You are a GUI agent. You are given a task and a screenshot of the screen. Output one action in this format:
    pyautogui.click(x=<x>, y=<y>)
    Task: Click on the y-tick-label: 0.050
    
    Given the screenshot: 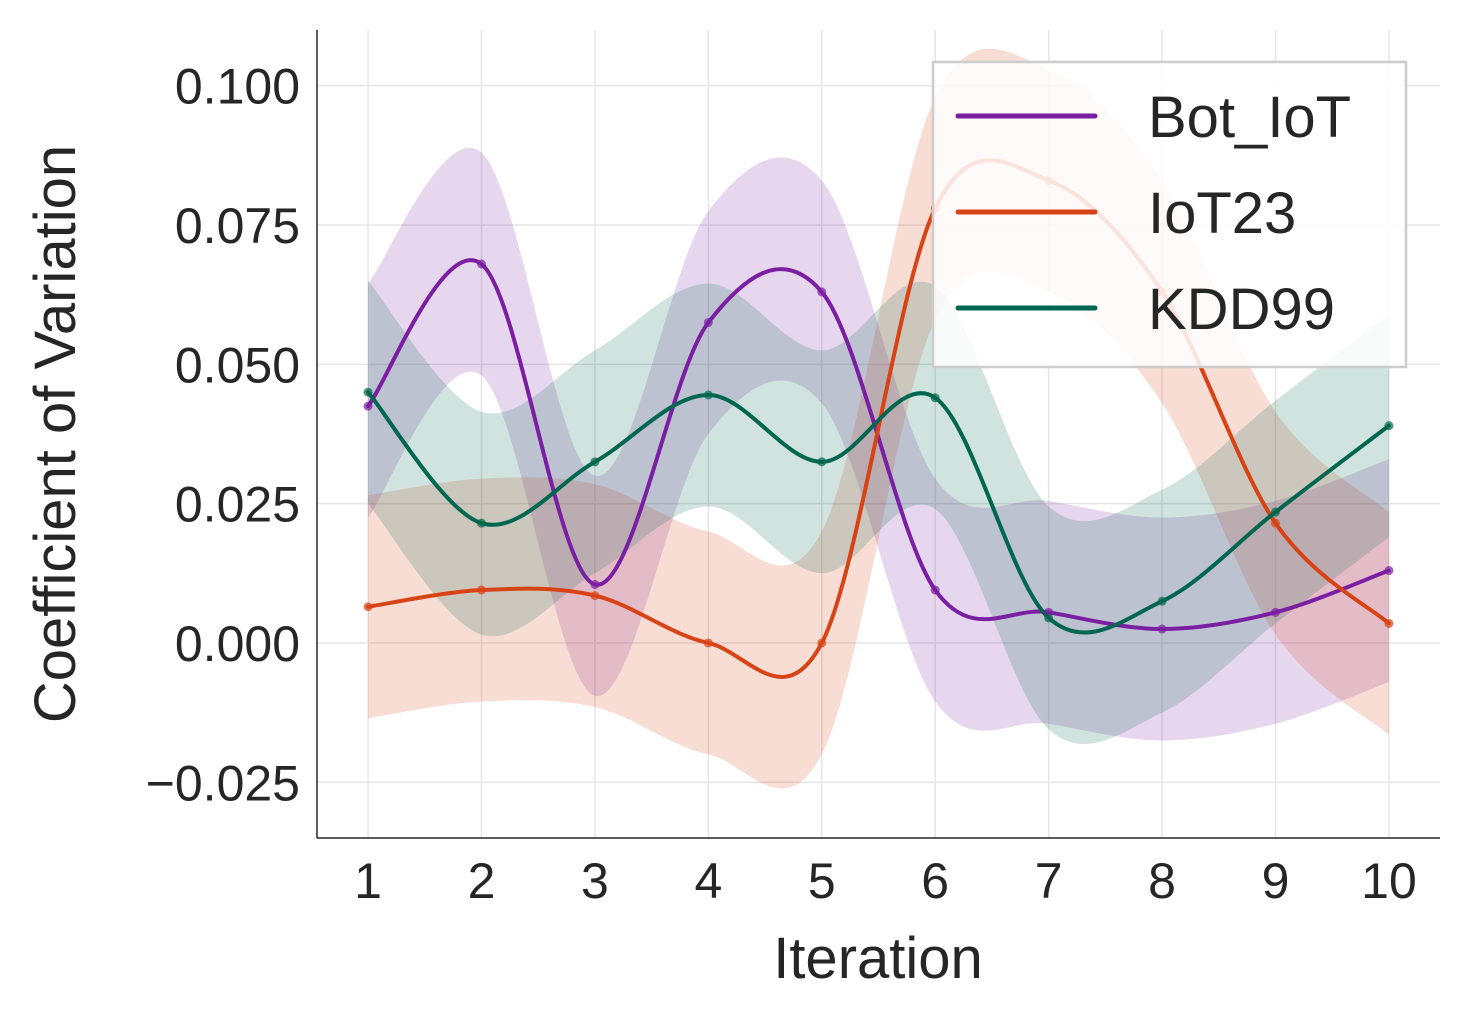 What is the action you would take?
    pyautogui.click(x=237, y=365)
    